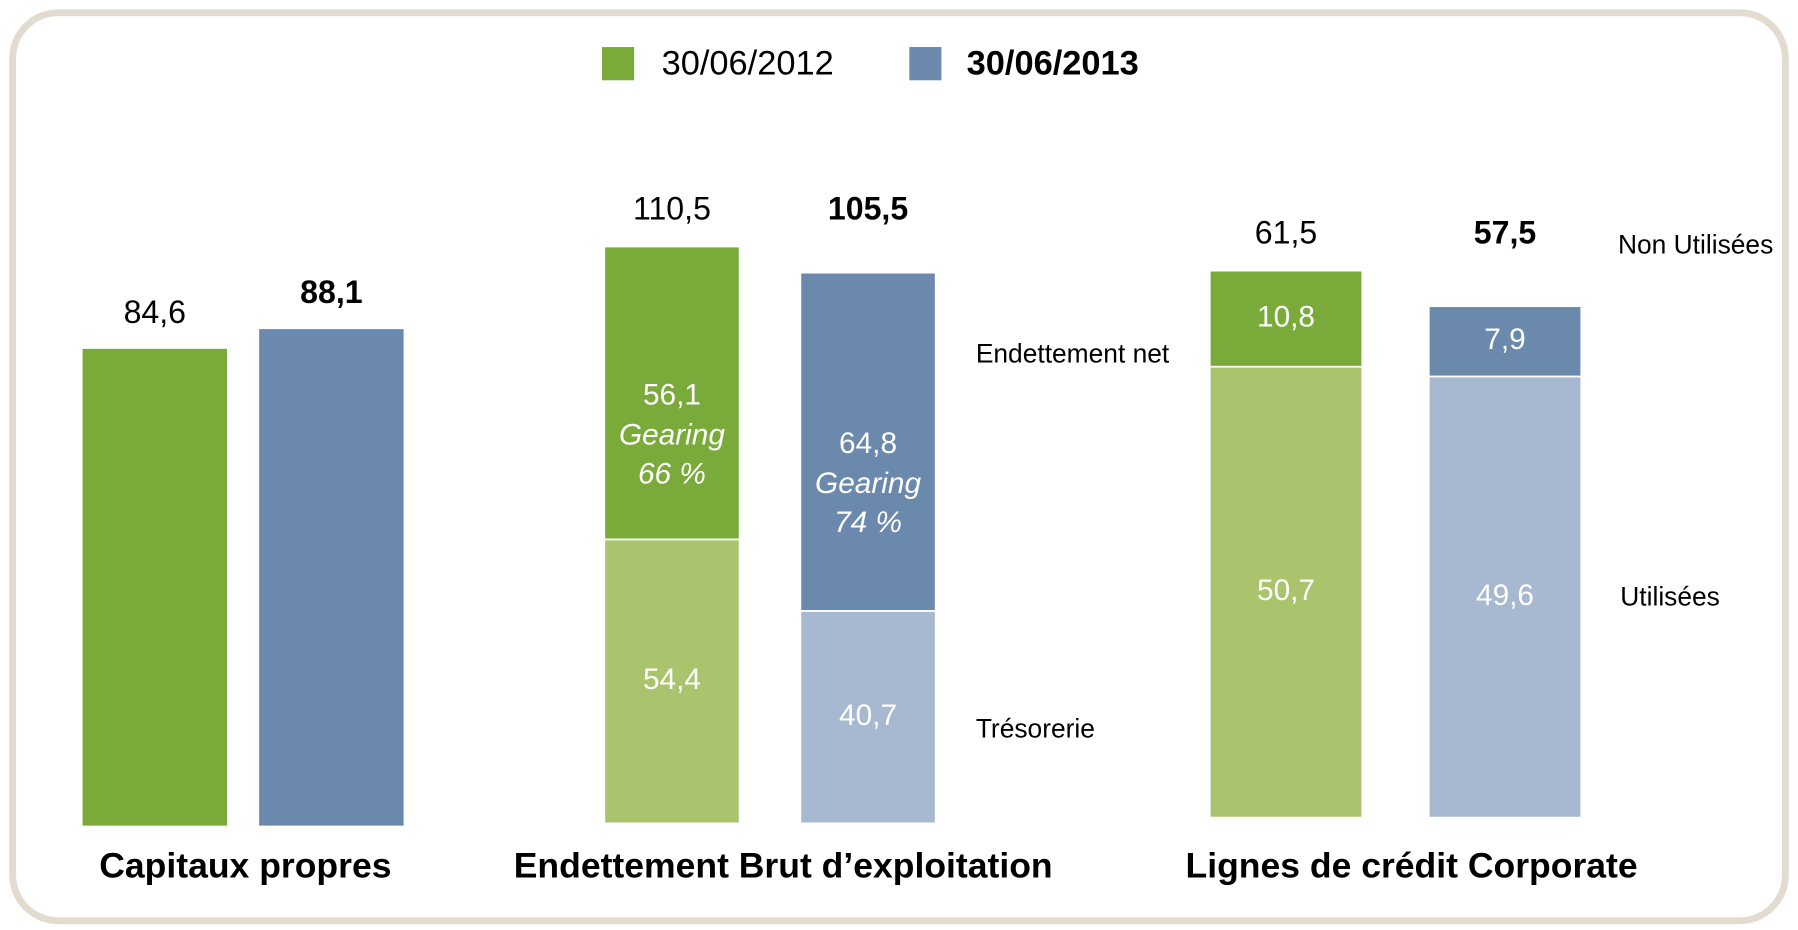 The width and height of the screenshot is (1798, 930). What do you see at coordinates (1035, 728) in the screenshot?
I see `series-label: Trésorerie` at bounding box center [1035, 728].